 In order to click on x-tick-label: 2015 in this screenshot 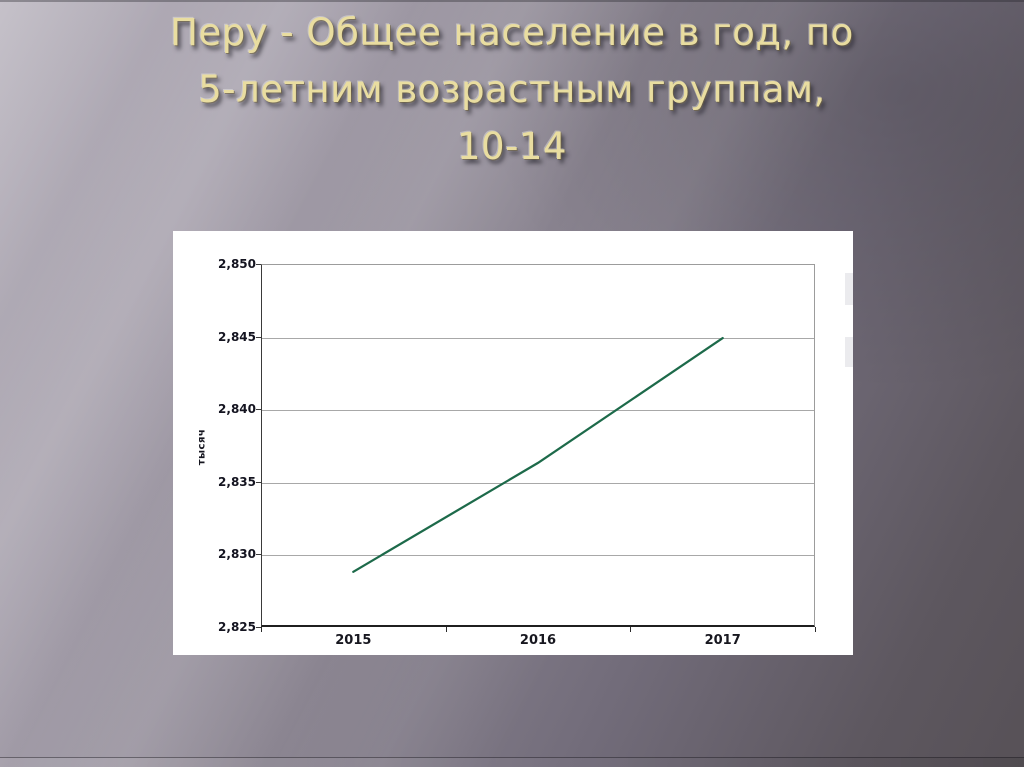, I will do `click(353, 640)`.